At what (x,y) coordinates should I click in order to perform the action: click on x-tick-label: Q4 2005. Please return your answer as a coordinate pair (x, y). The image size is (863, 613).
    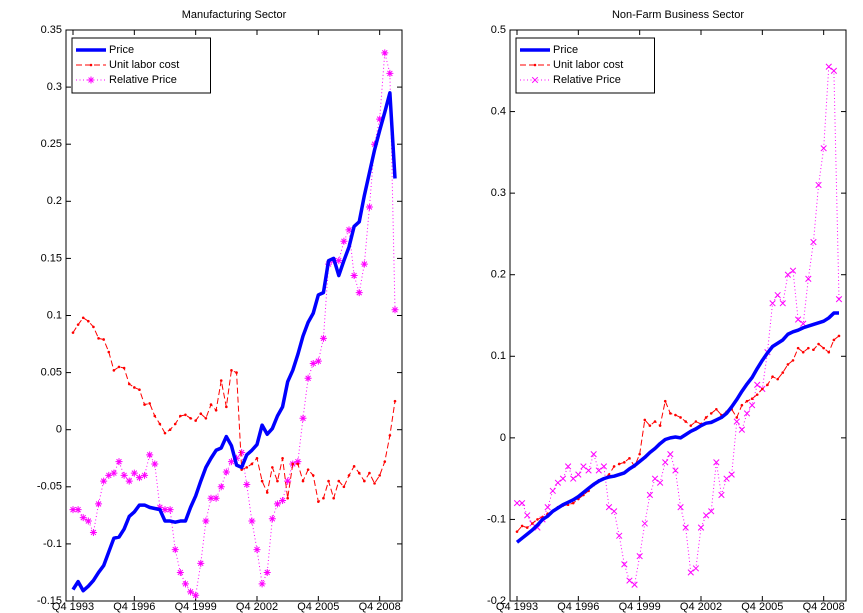
    Looking at the image, I should click on (762, 607).